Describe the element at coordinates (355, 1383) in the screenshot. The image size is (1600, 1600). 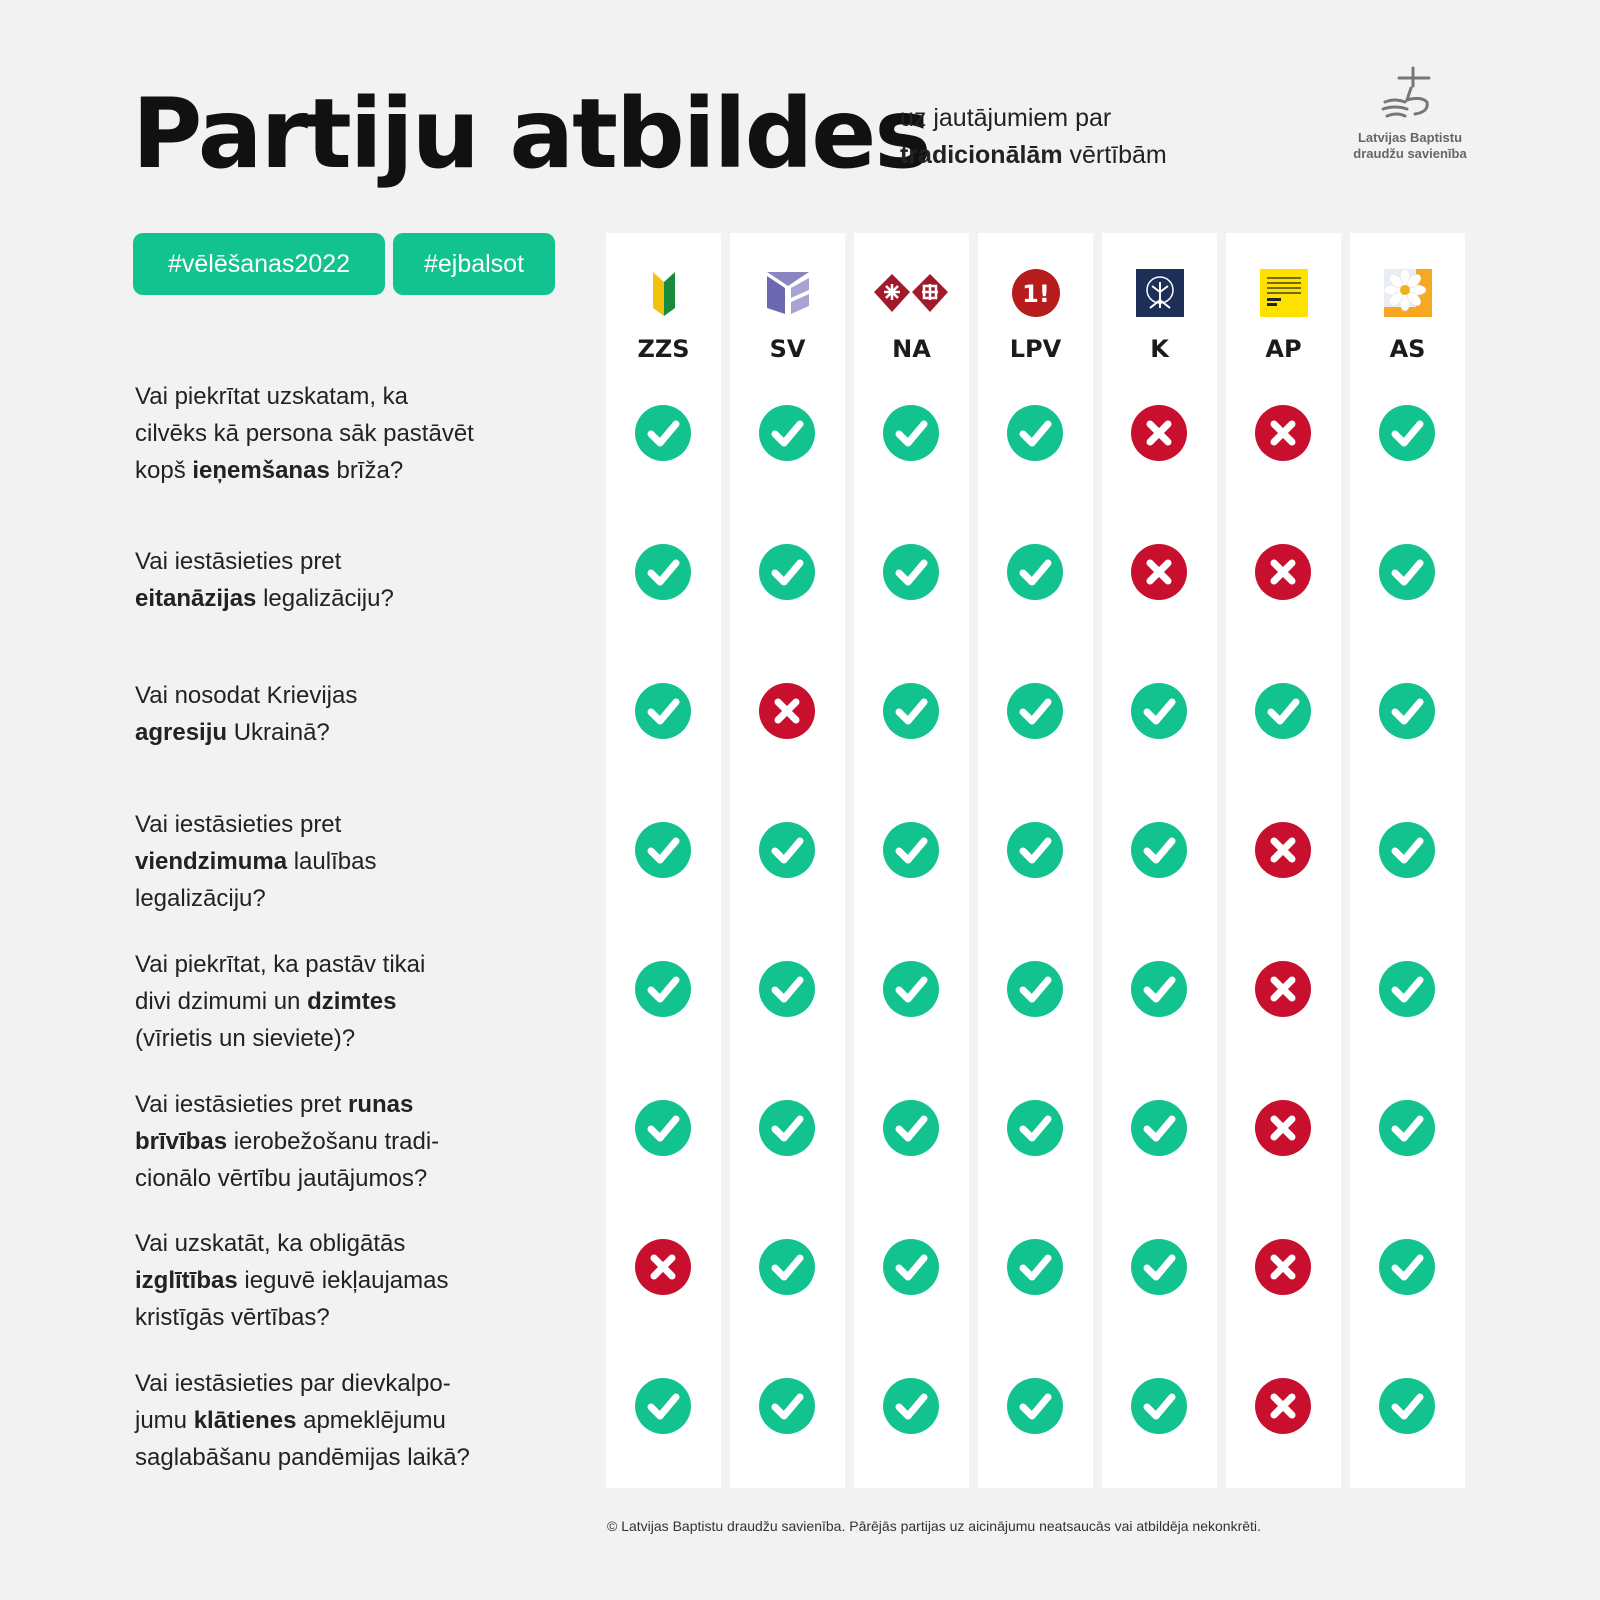
I see `question-line: Vai iestāsieties par dievkalpo-` at that location.